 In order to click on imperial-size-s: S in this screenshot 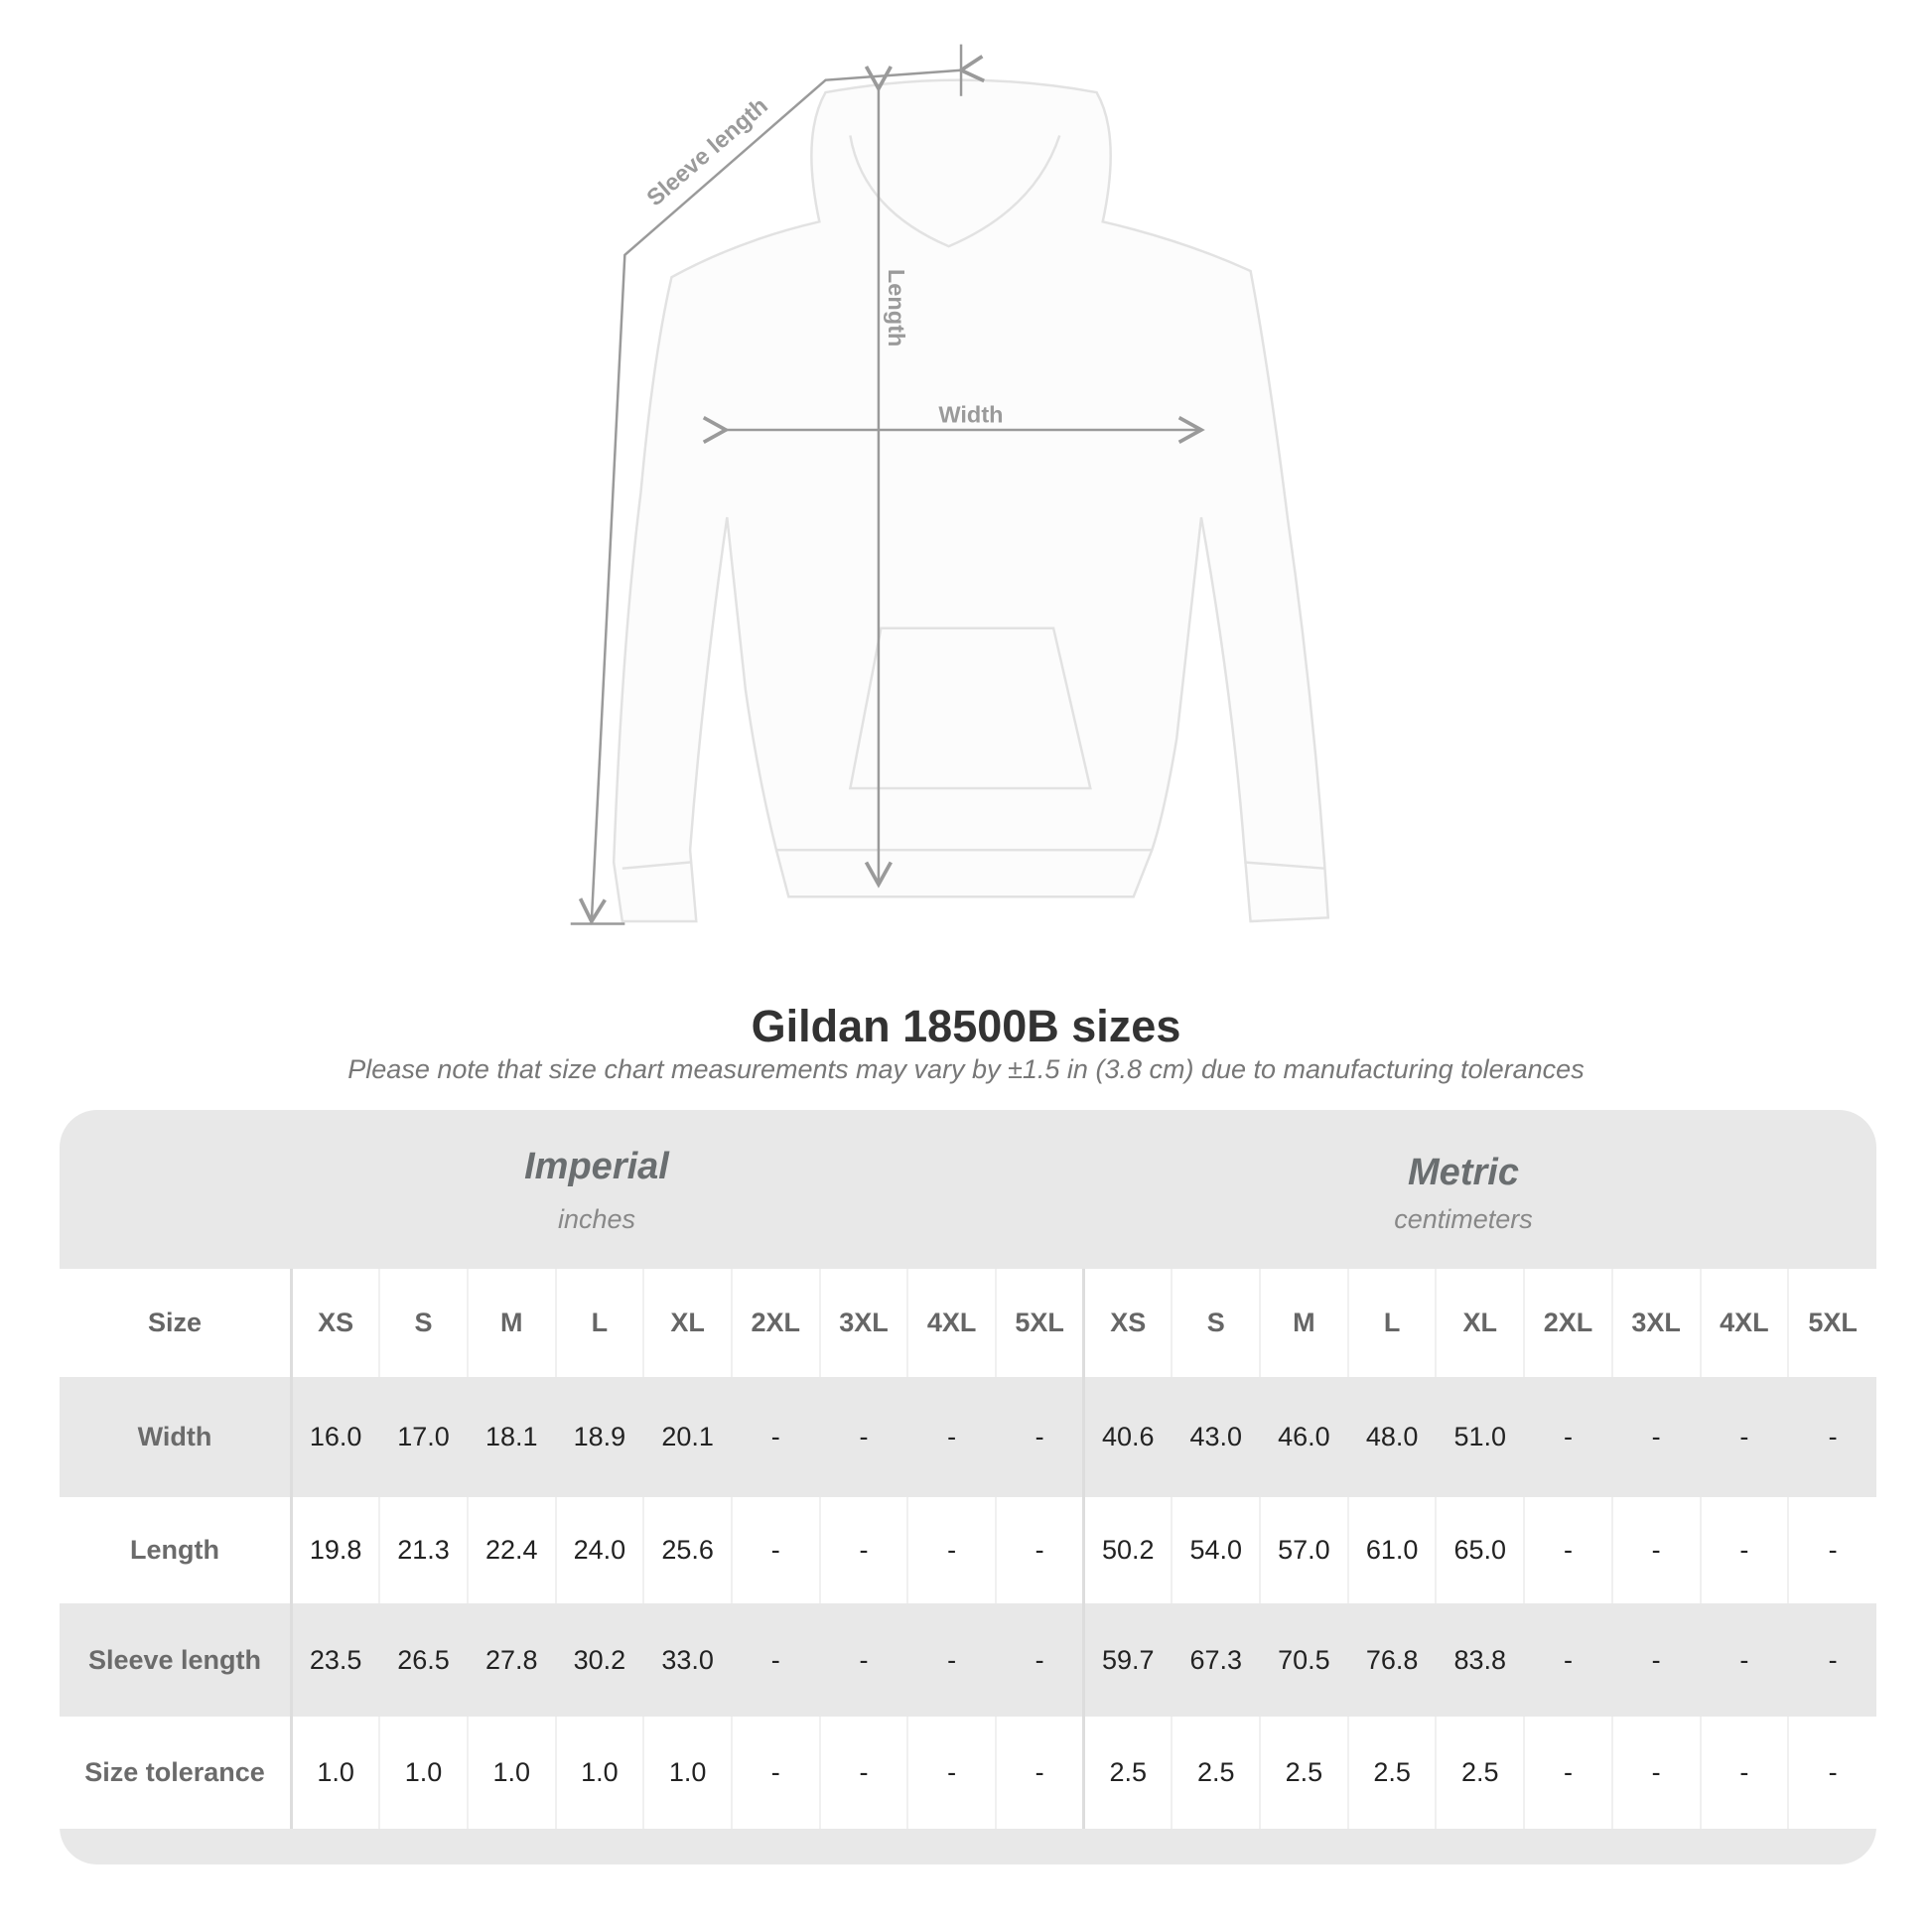, I will do `click(423, 1323)`.